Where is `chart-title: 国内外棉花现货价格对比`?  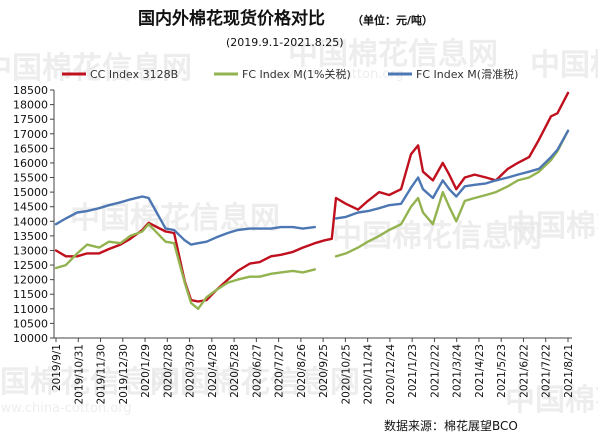 chart-title: 国内外棉花现货价格对比 is located at coordinates (231, 18).